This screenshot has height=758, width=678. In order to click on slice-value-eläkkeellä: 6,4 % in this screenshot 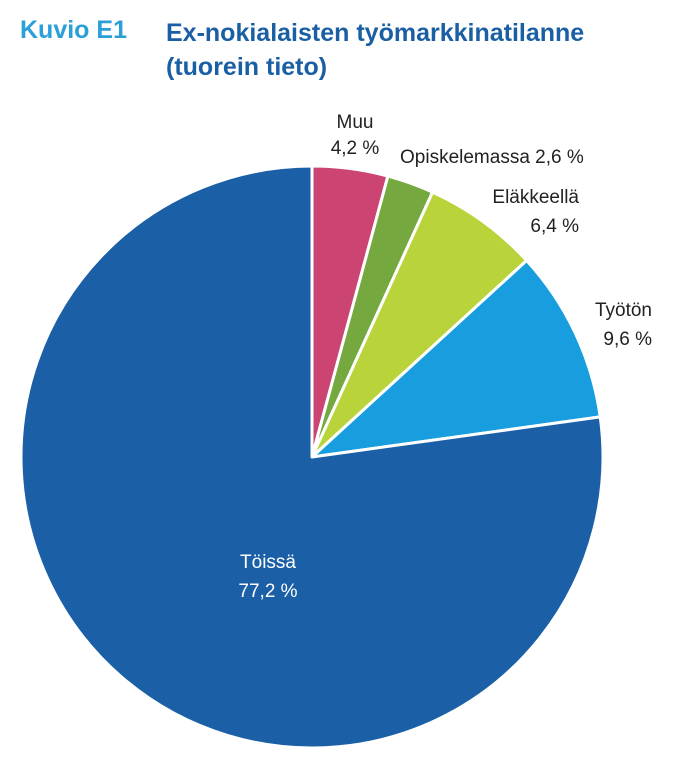, I will do `click(554, 226)`.